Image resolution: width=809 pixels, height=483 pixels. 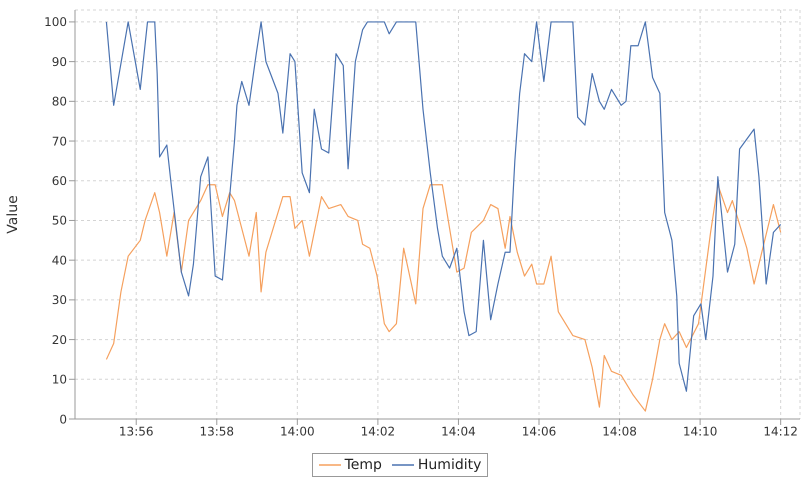 I want to click on y-tick-label: 10, so click(x=59, y=379).